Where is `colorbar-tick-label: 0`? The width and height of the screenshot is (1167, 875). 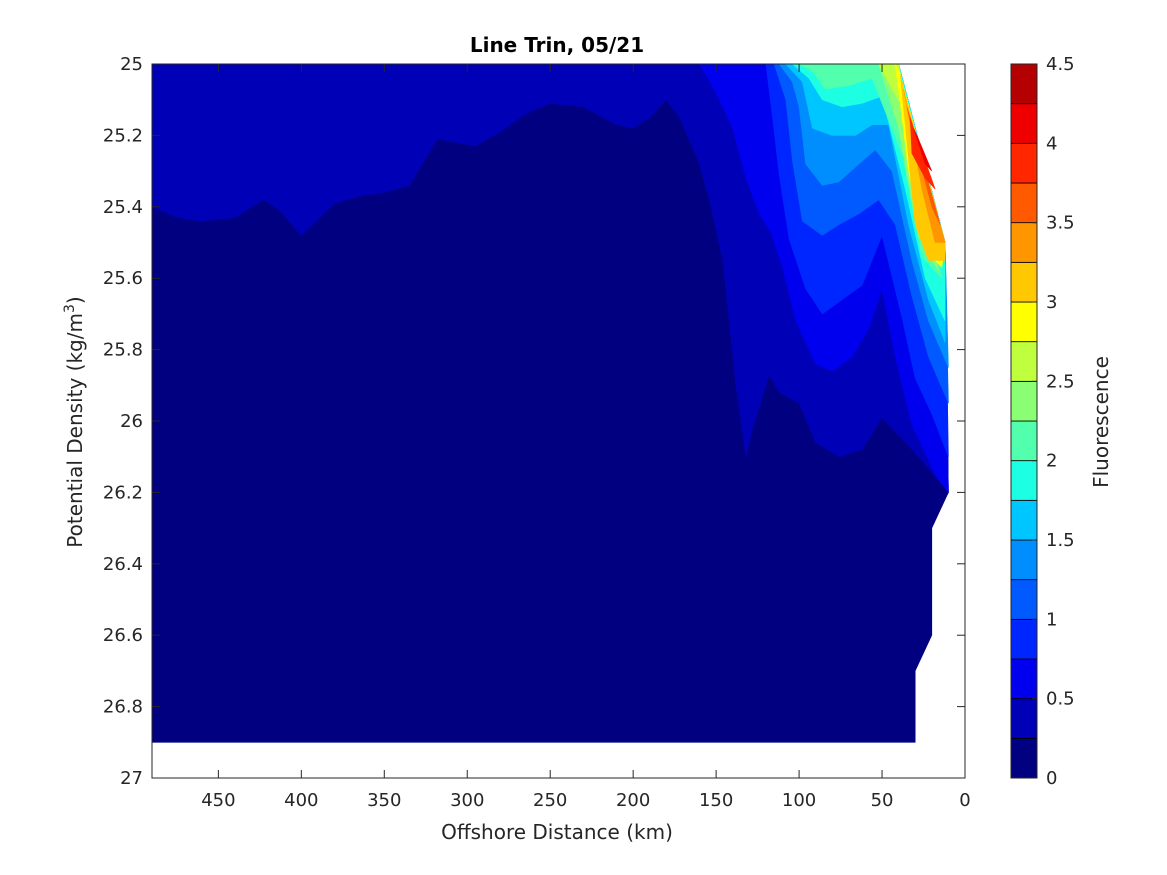 colorbar-tick-label: 0 is located at coordinates (1051, 778).